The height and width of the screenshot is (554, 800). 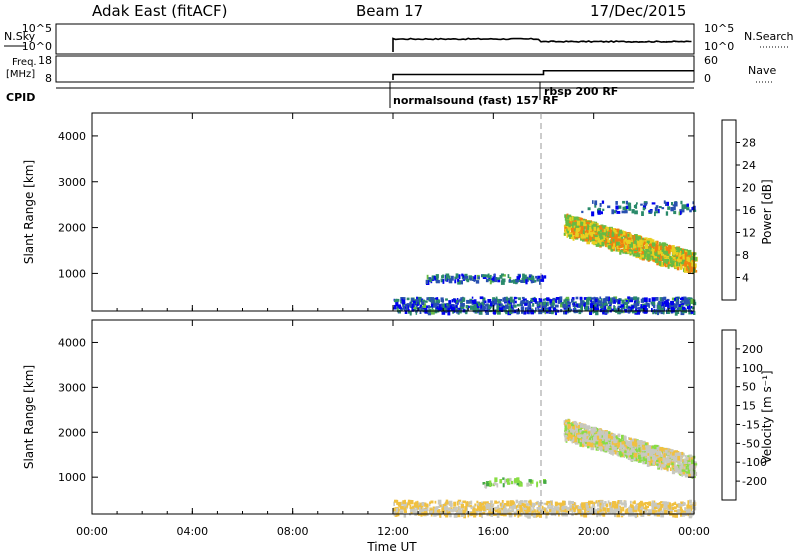 What do you see at coordinates (617, 41) in the screenshot?
I see `nsearch-series` at bounding box center [617, 41].